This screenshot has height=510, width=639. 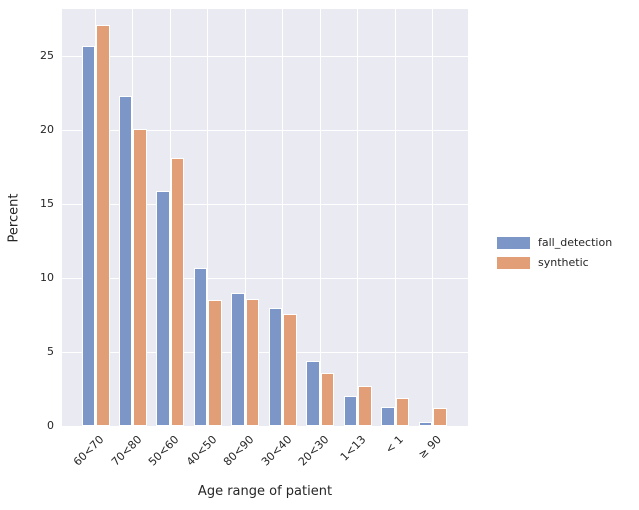 I want to click on legend-swatch-fall-detection, so click(x=513, y=242).